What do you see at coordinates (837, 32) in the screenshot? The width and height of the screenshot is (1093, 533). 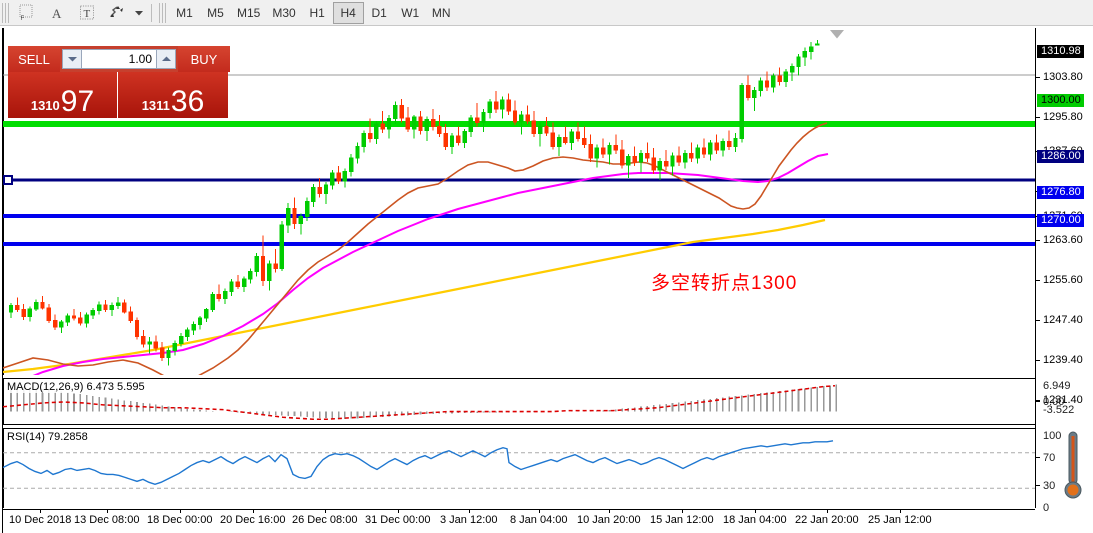 I see `chart-top-marker-icon` at bounding box center [837, 32].